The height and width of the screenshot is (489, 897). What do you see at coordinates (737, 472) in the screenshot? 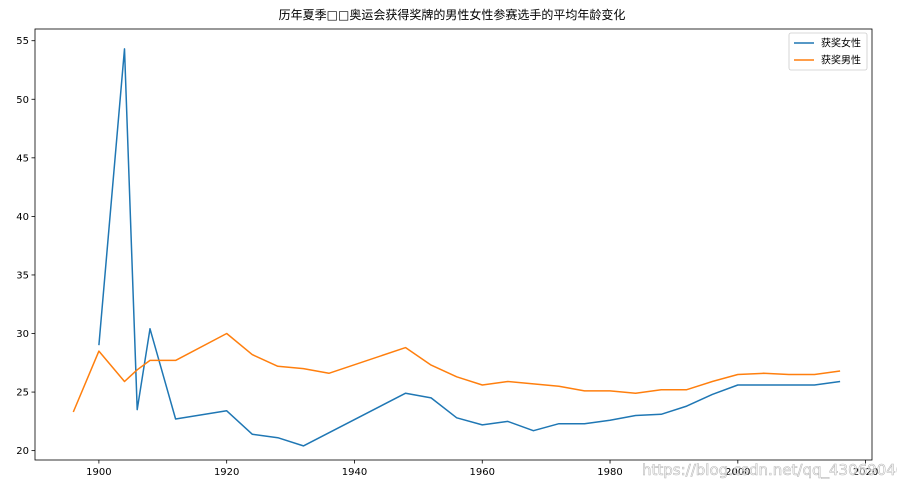
I see `x-tick-label: 2000` at bounding box center [737, 472].